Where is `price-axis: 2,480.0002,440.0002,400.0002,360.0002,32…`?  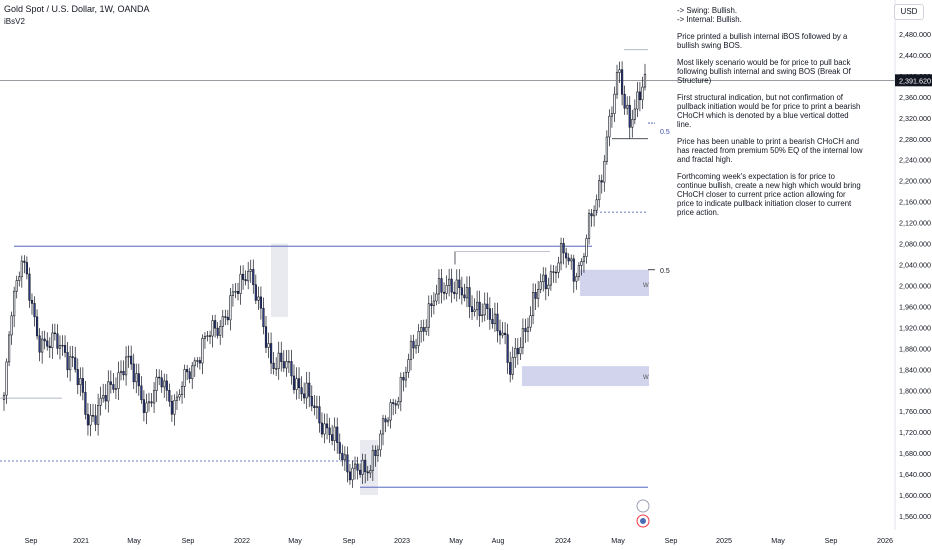 price-axis: 2,480.0002,440.0002,400.0002,360.0002,32… is located at coordinates (913, 265).